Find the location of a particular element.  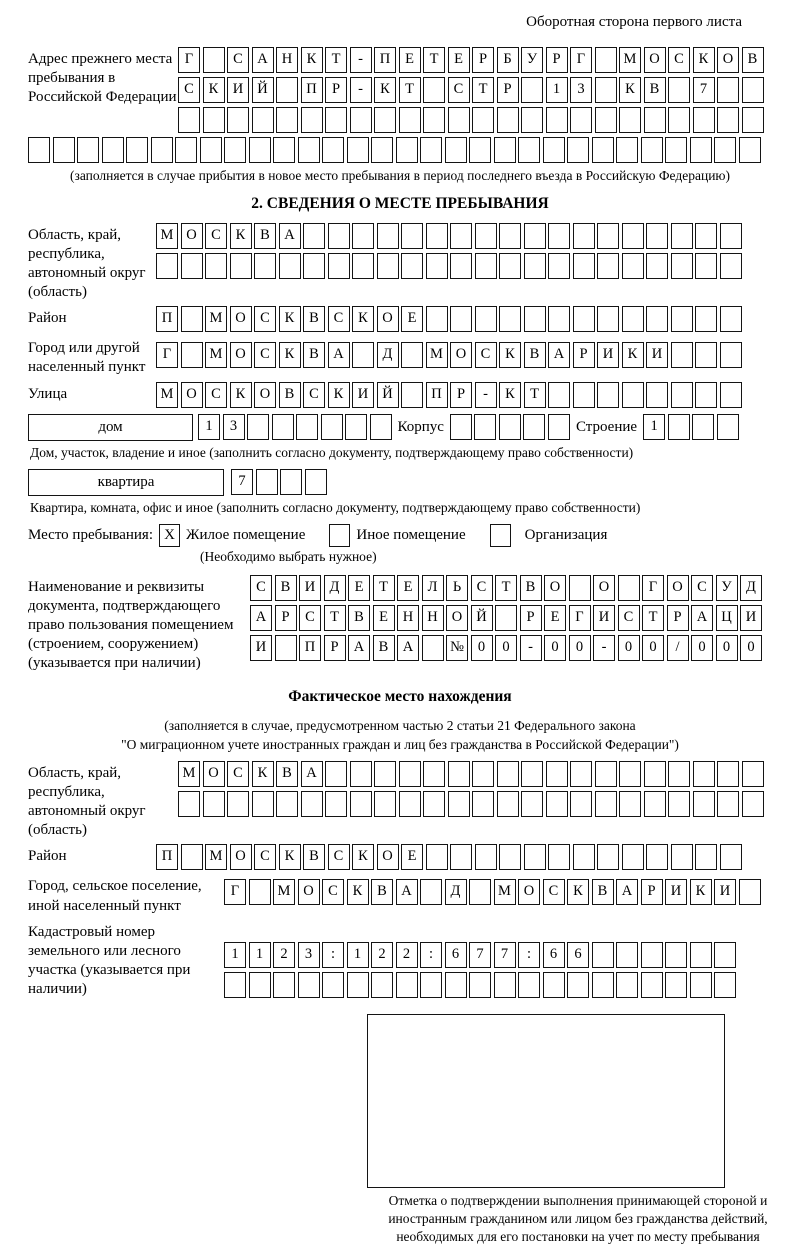

checkbox-other-premises is located at coordinates (340, 535).